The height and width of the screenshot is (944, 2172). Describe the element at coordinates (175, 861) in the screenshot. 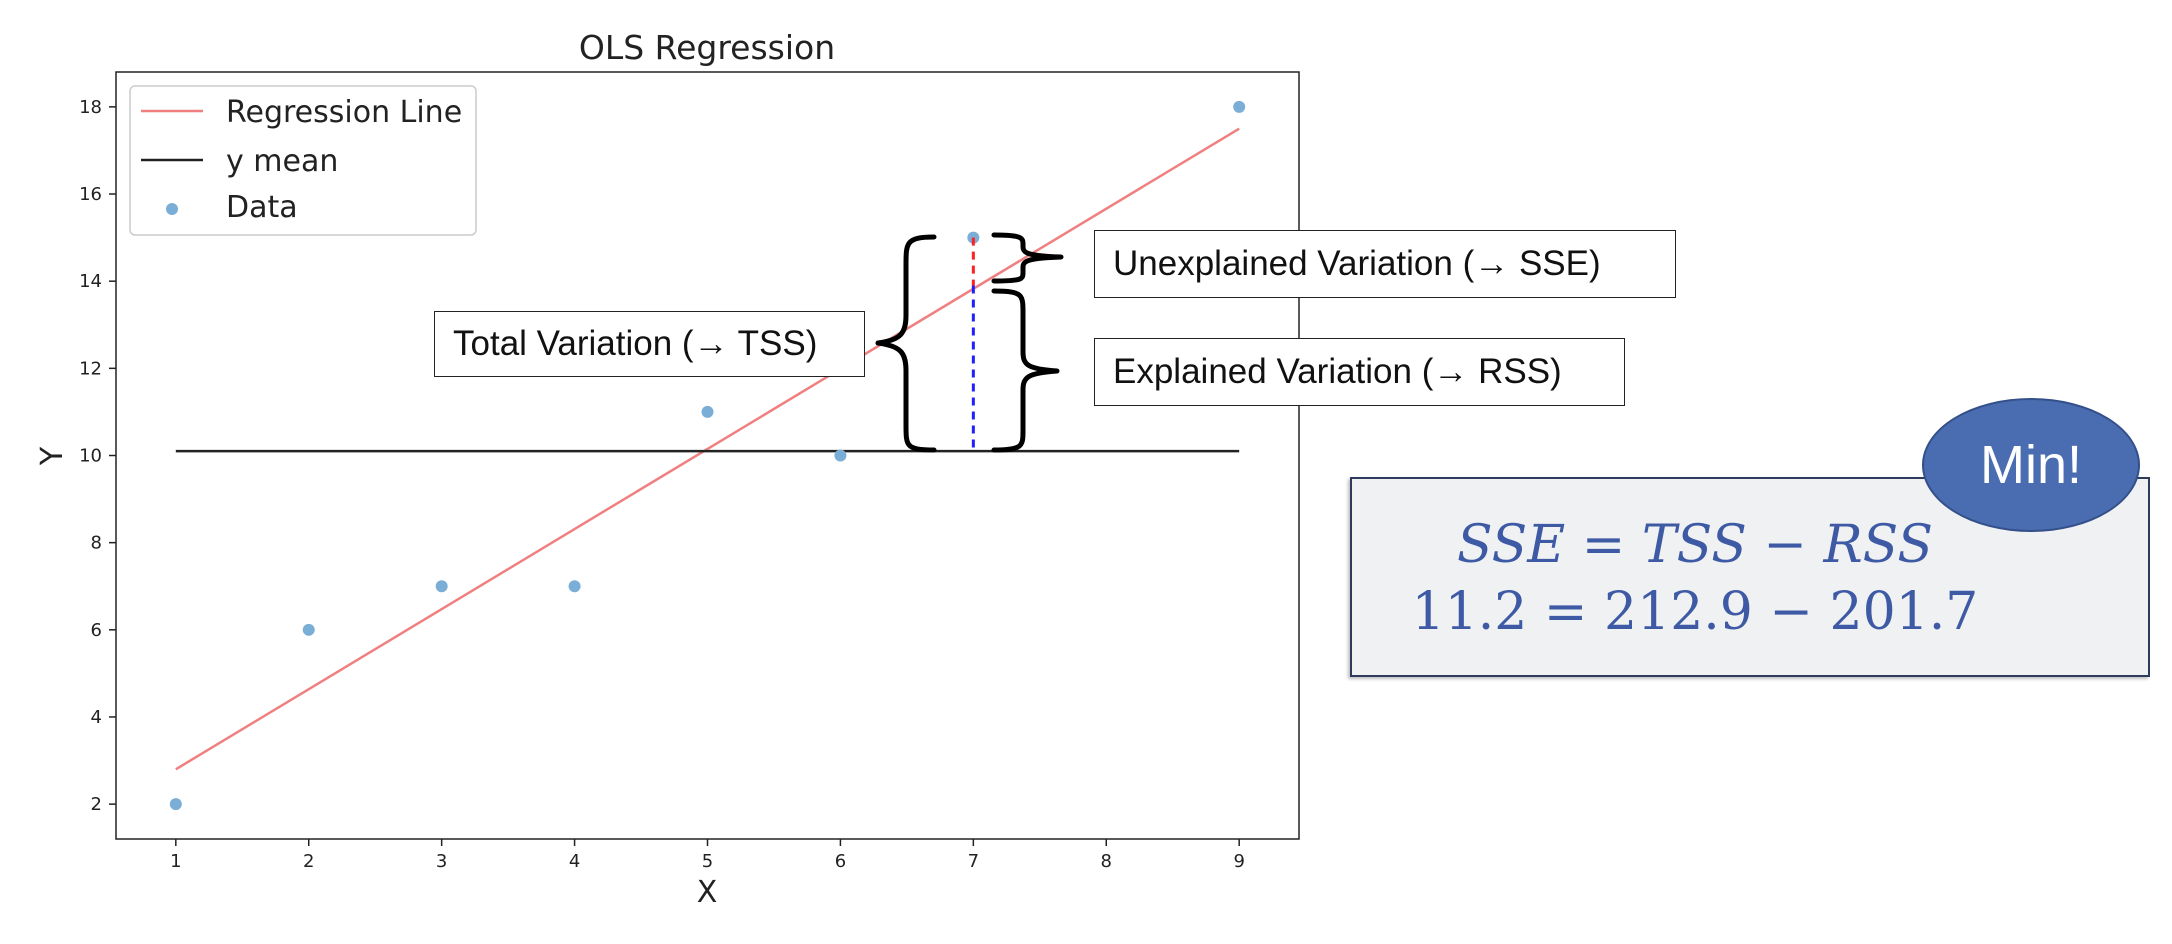

I see `x-tick-label: 1` at that location.